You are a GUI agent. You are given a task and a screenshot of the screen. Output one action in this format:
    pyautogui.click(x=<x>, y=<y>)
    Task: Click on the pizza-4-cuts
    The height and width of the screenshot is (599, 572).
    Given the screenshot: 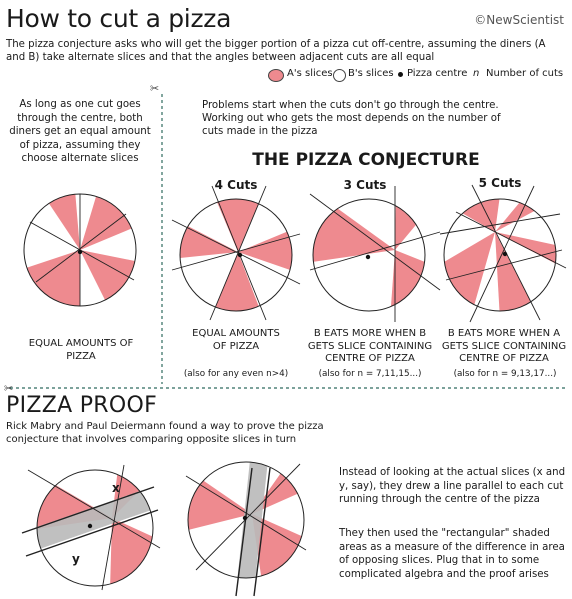 What is the action you would take?
    pyautogui.click(x=236, y=253)
    